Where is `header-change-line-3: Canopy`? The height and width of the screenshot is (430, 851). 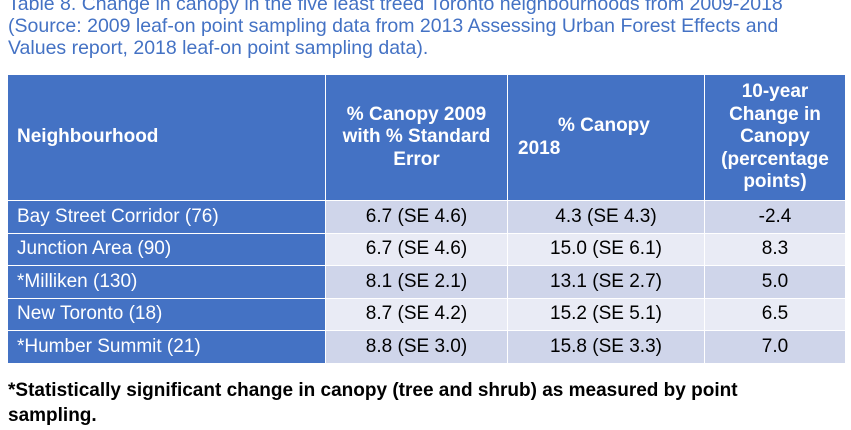 header-change-line-3: Canopy is located at coordinates (775, 137).